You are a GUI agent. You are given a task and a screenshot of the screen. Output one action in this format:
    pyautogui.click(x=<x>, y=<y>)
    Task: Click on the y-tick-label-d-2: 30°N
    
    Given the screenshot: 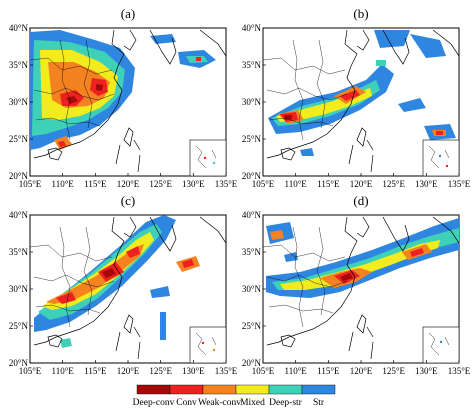 What is the action you would take?
    pyautogui.click(x=252, y=289)
    